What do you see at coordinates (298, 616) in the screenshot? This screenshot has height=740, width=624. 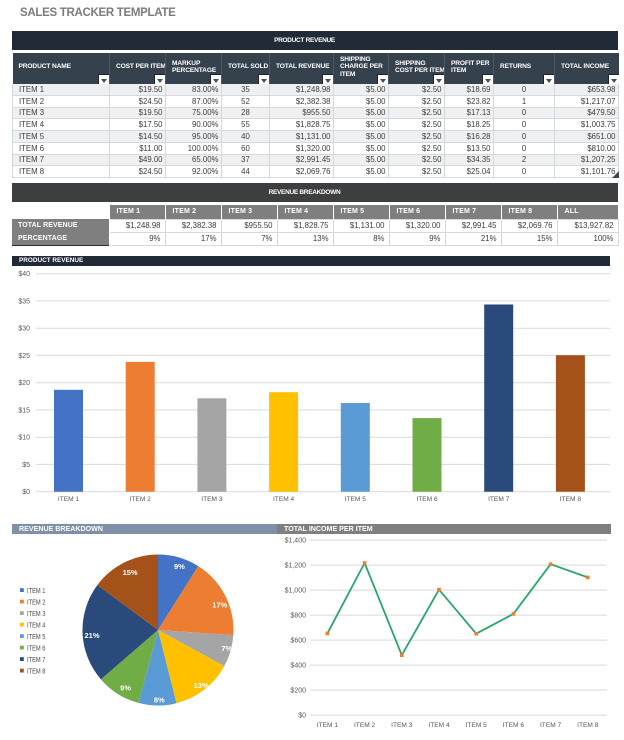 I see `svg-text: $800` at bounding box center [298, 616].